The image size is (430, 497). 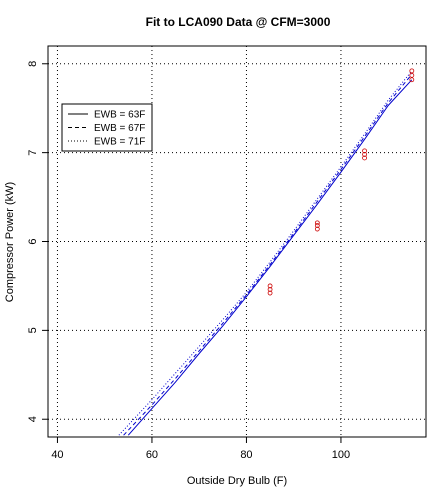 What do you see at coordinates (246, 455) in the screenshot?
I see `x-tick-label: 80` at bounding box center [246, 455].